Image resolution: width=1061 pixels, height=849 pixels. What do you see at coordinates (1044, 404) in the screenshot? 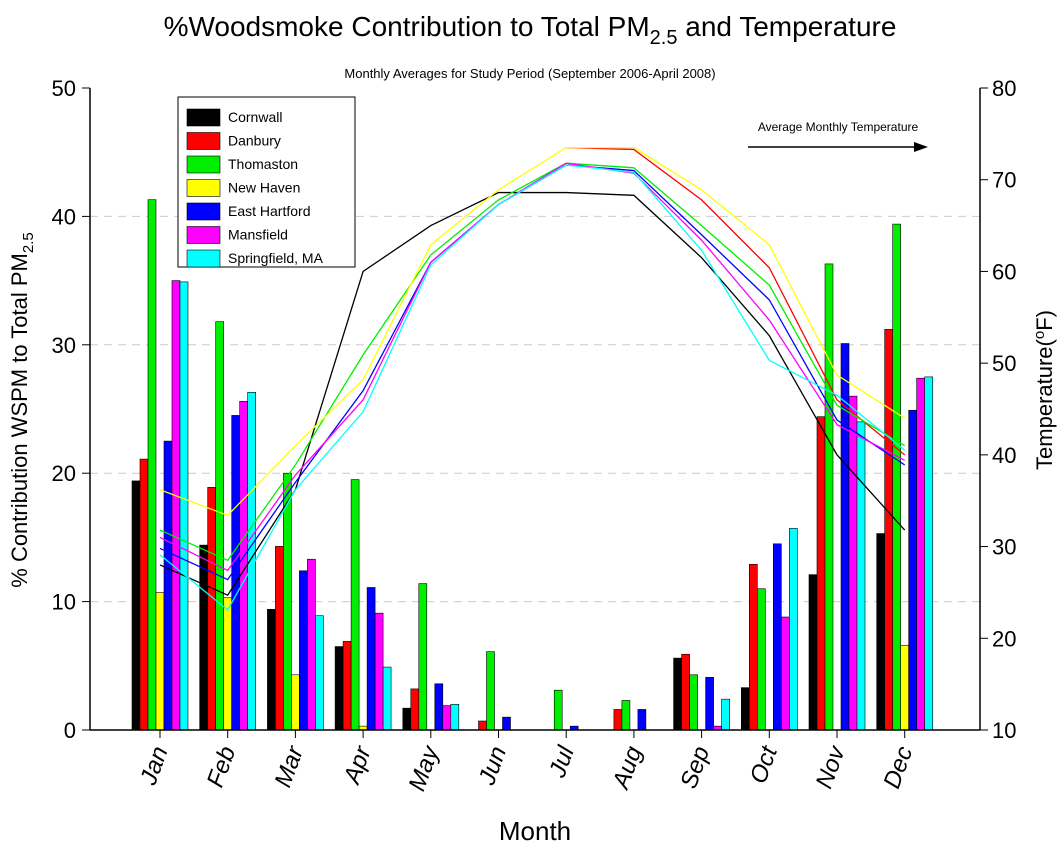
I see `y2-label-text: Temperature(` at bounding box center [1044, 404].